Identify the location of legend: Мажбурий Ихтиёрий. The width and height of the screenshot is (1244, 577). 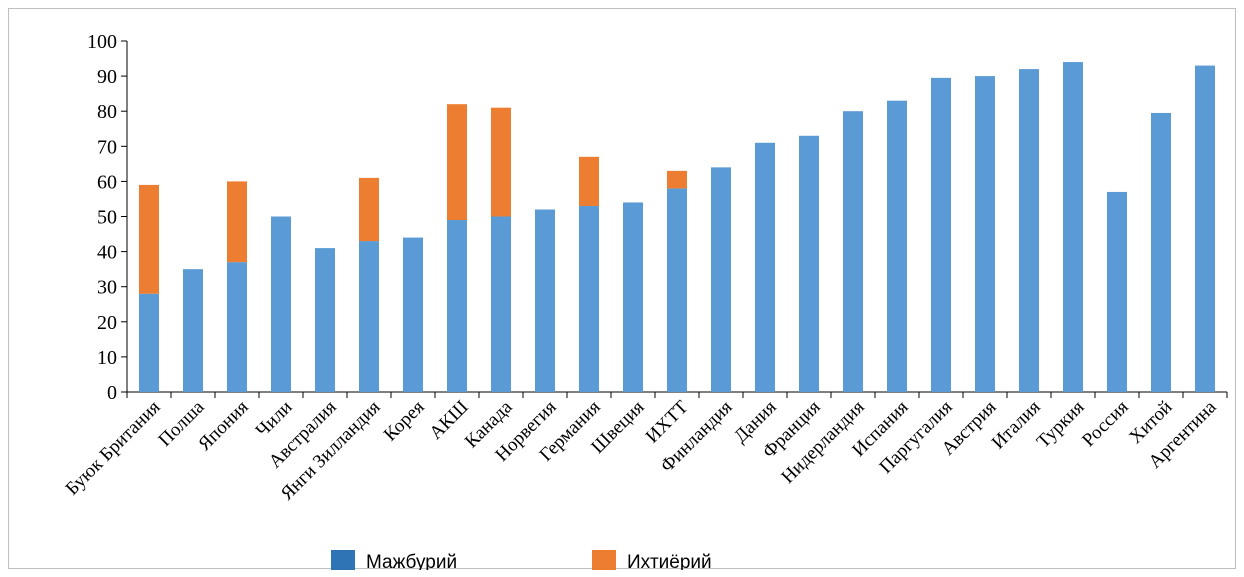
(521, 560).